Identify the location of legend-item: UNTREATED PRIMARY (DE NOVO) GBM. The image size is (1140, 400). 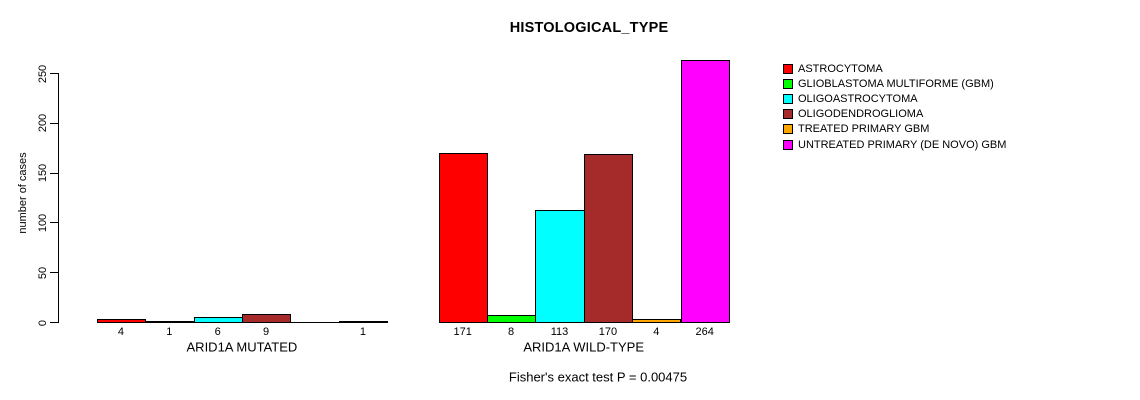
(894, 145).